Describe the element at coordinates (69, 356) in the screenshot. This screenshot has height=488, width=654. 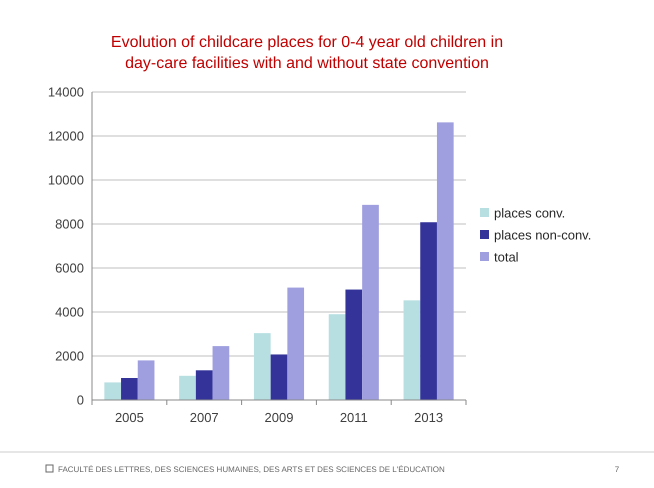
I see `y-tick-label: 2000` at that location.